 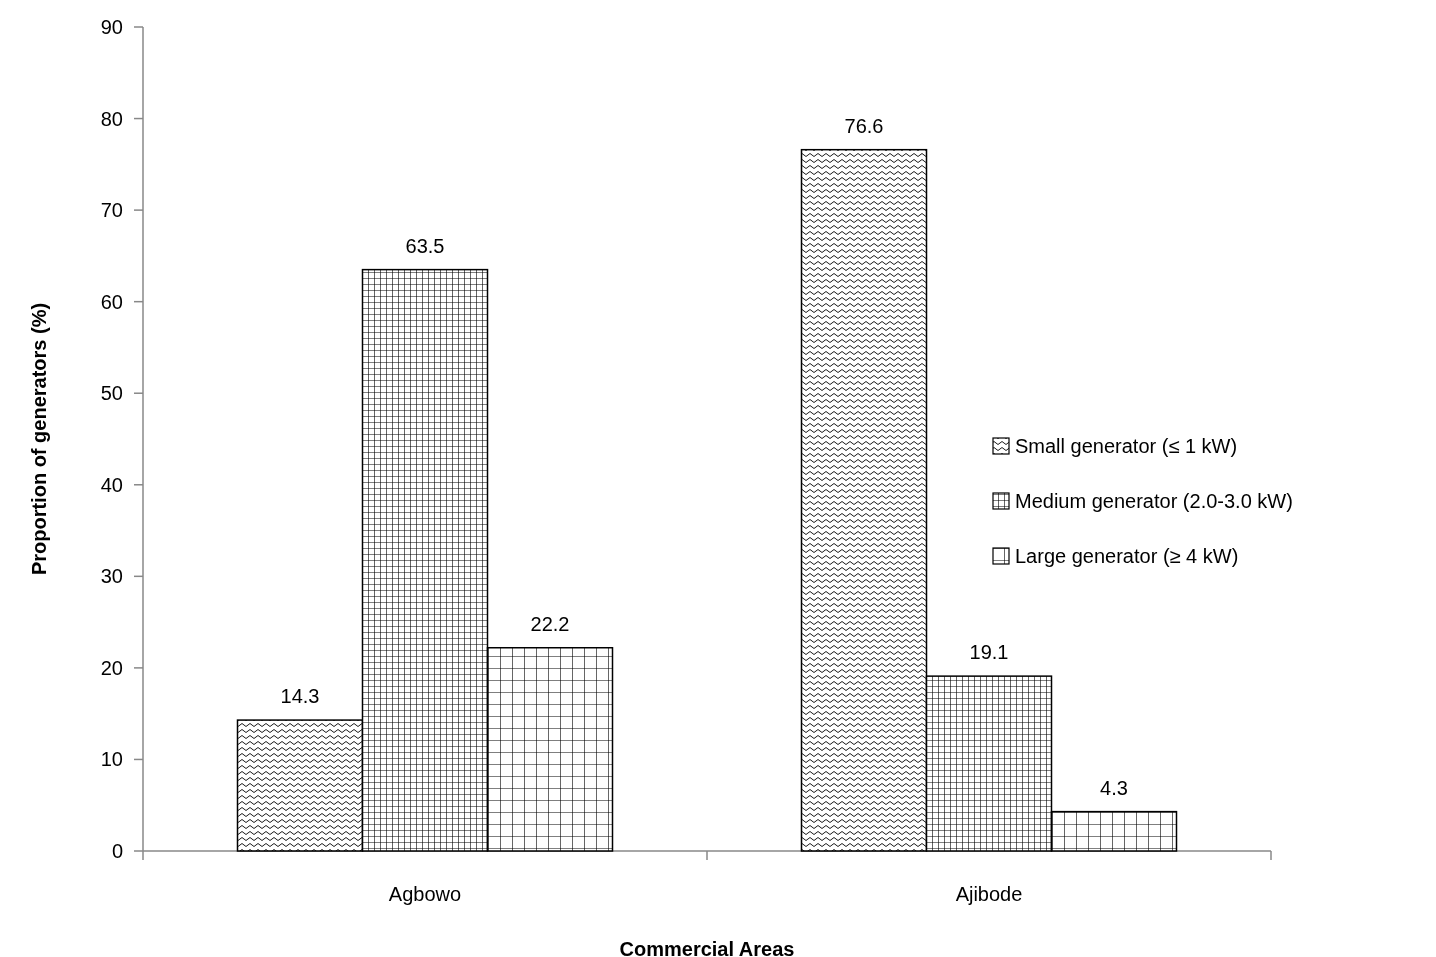 What do you see at coordinates (707, 947) in the screenshot?
I see `x-axis-title: Commercial Areas` at bounding box center [707, 947].